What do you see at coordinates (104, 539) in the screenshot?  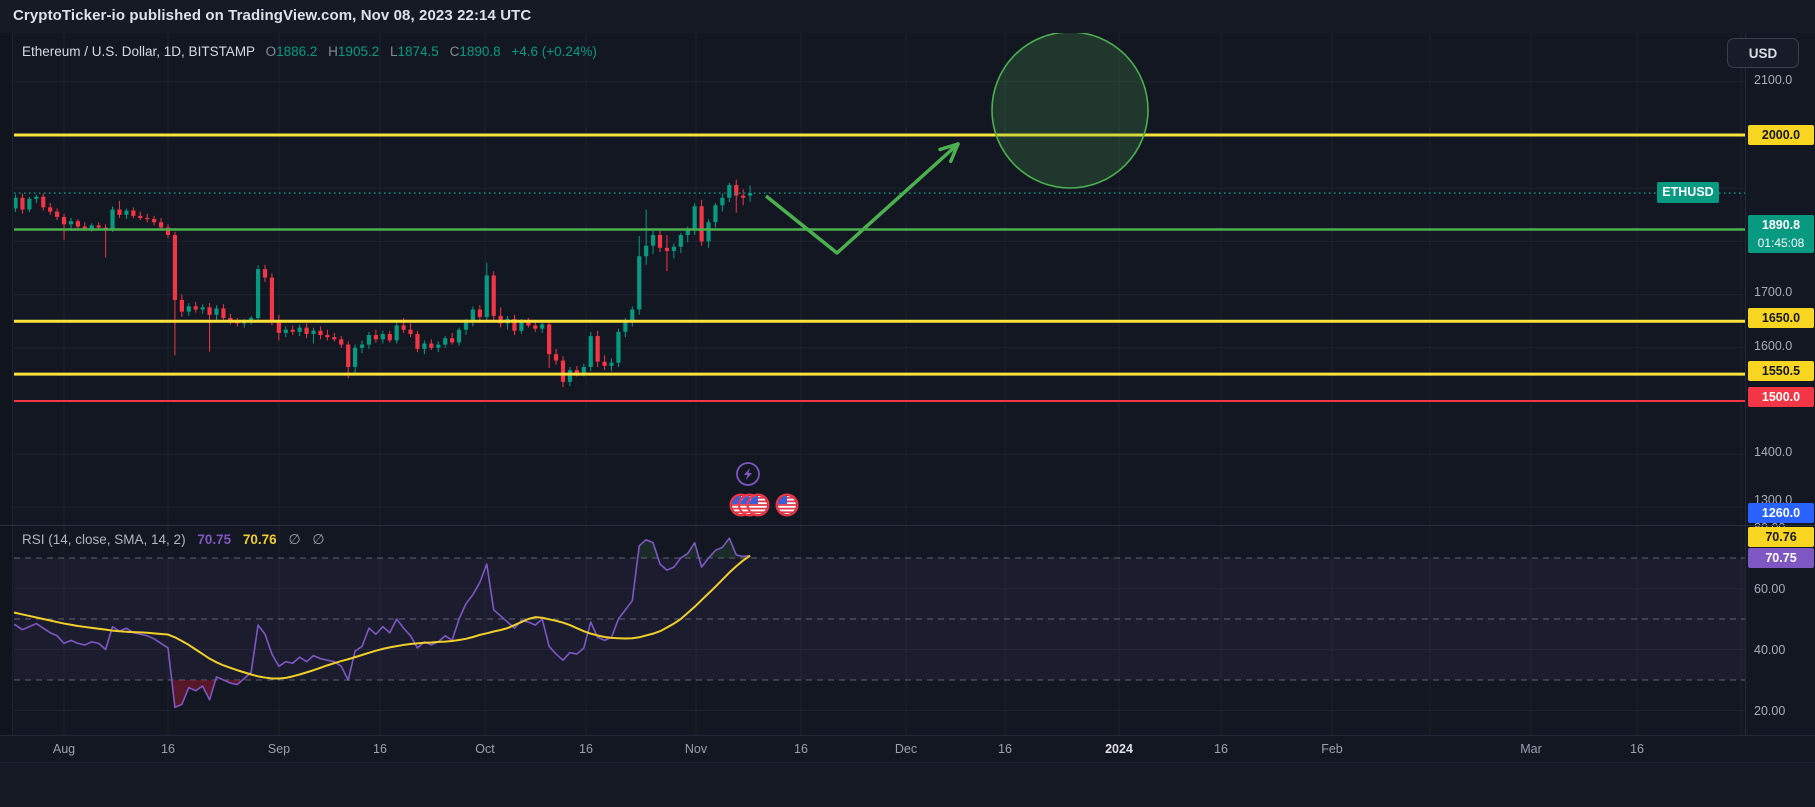 I see `rsi-title: RSI (14, close, SMA, 14, 2)` at bounding box center [104, 539].